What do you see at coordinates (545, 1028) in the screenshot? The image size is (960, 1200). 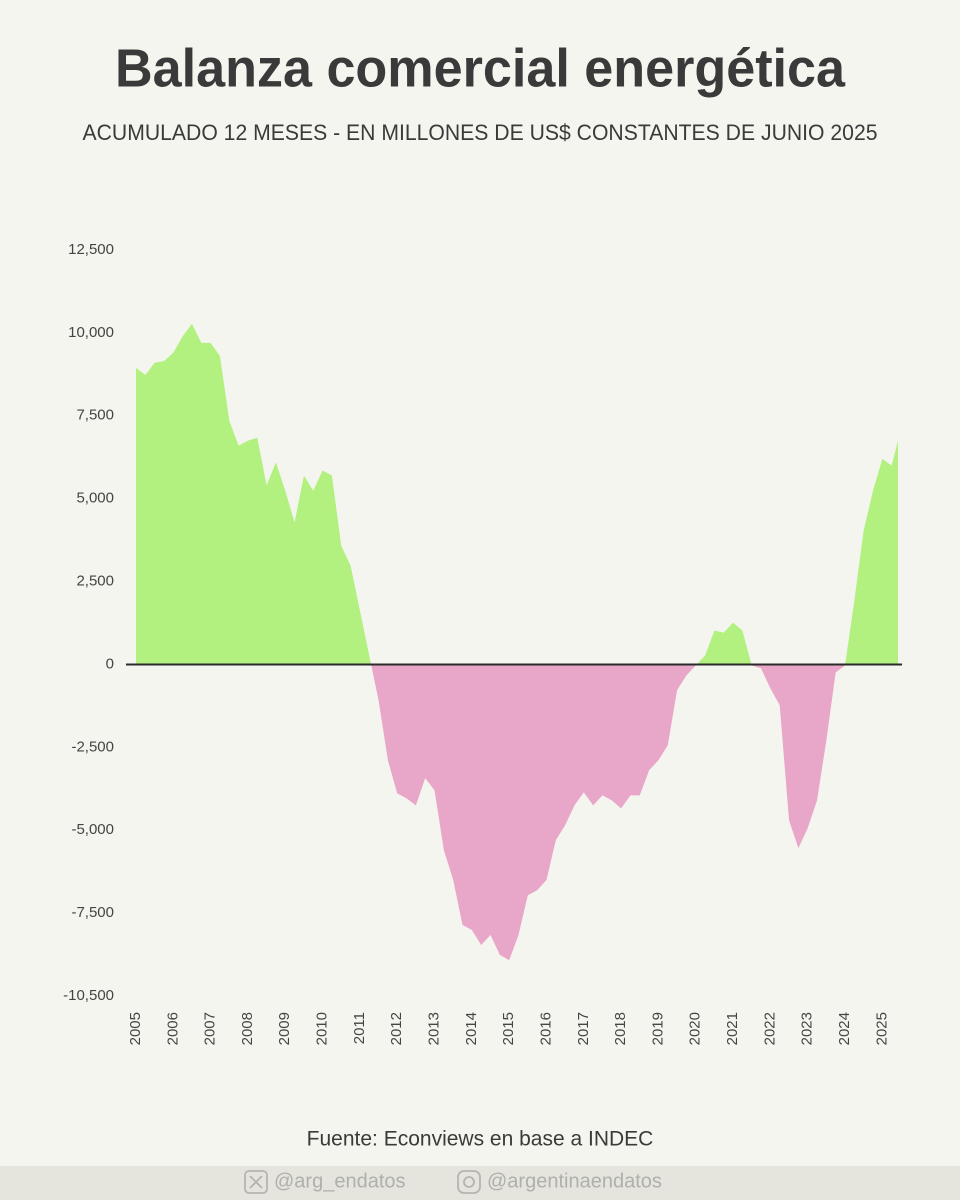 I see `x-tick-label: 2016` at bounding box center [545, 1028].